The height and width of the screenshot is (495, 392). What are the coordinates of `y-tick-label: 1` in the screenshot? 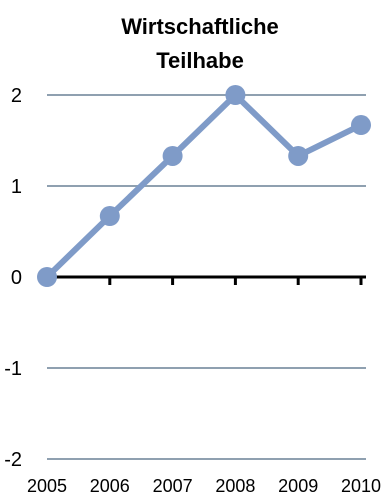 It's located at (16, 187).